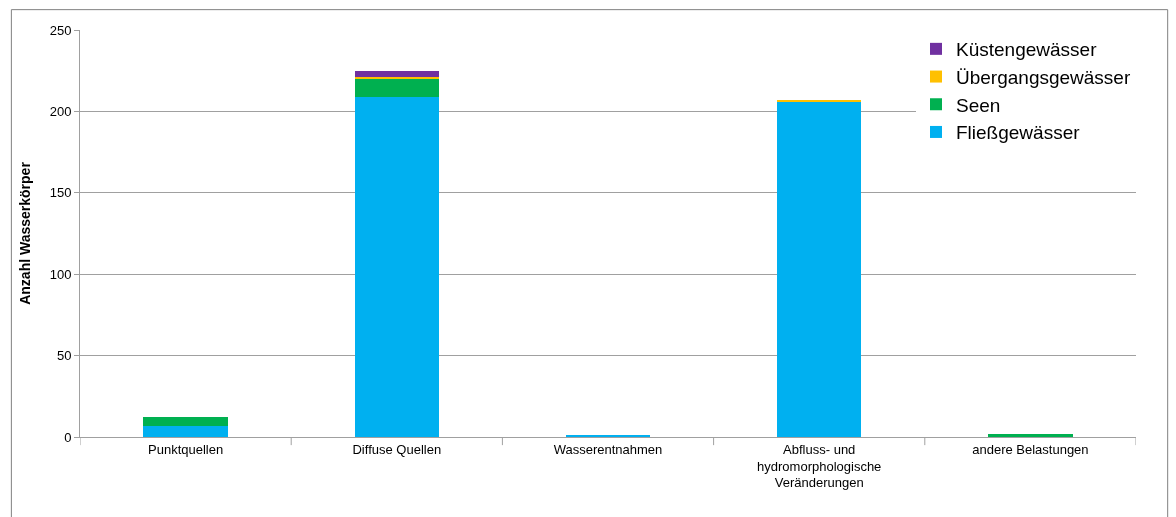  What do you see at coordinates (186, 449) in the screenshot?
I see `x-tick-label: Punktquellen` at bounding box center [186, 449].